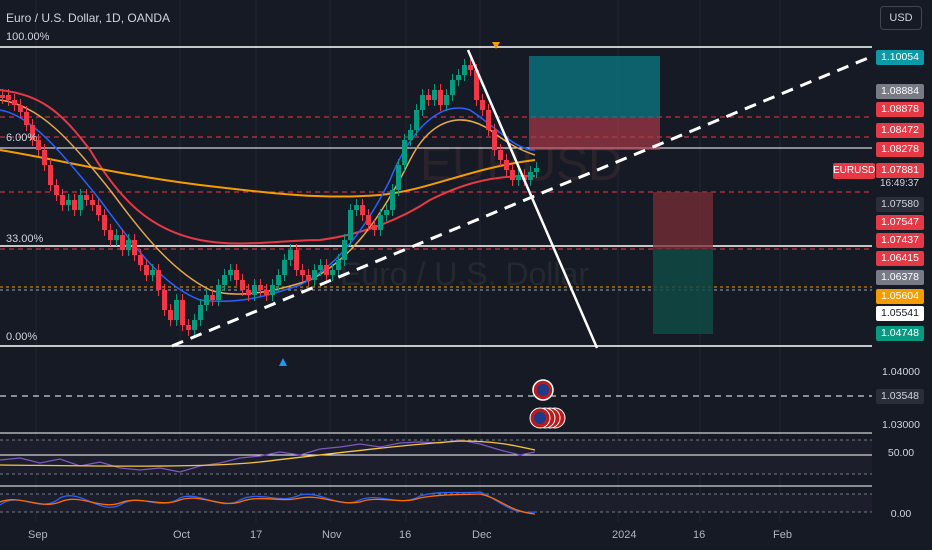 This screenshot has height=550, width=932. Describe the element at coordinates (683, 291) in the screenshot. I see `short-target-box` at that location.